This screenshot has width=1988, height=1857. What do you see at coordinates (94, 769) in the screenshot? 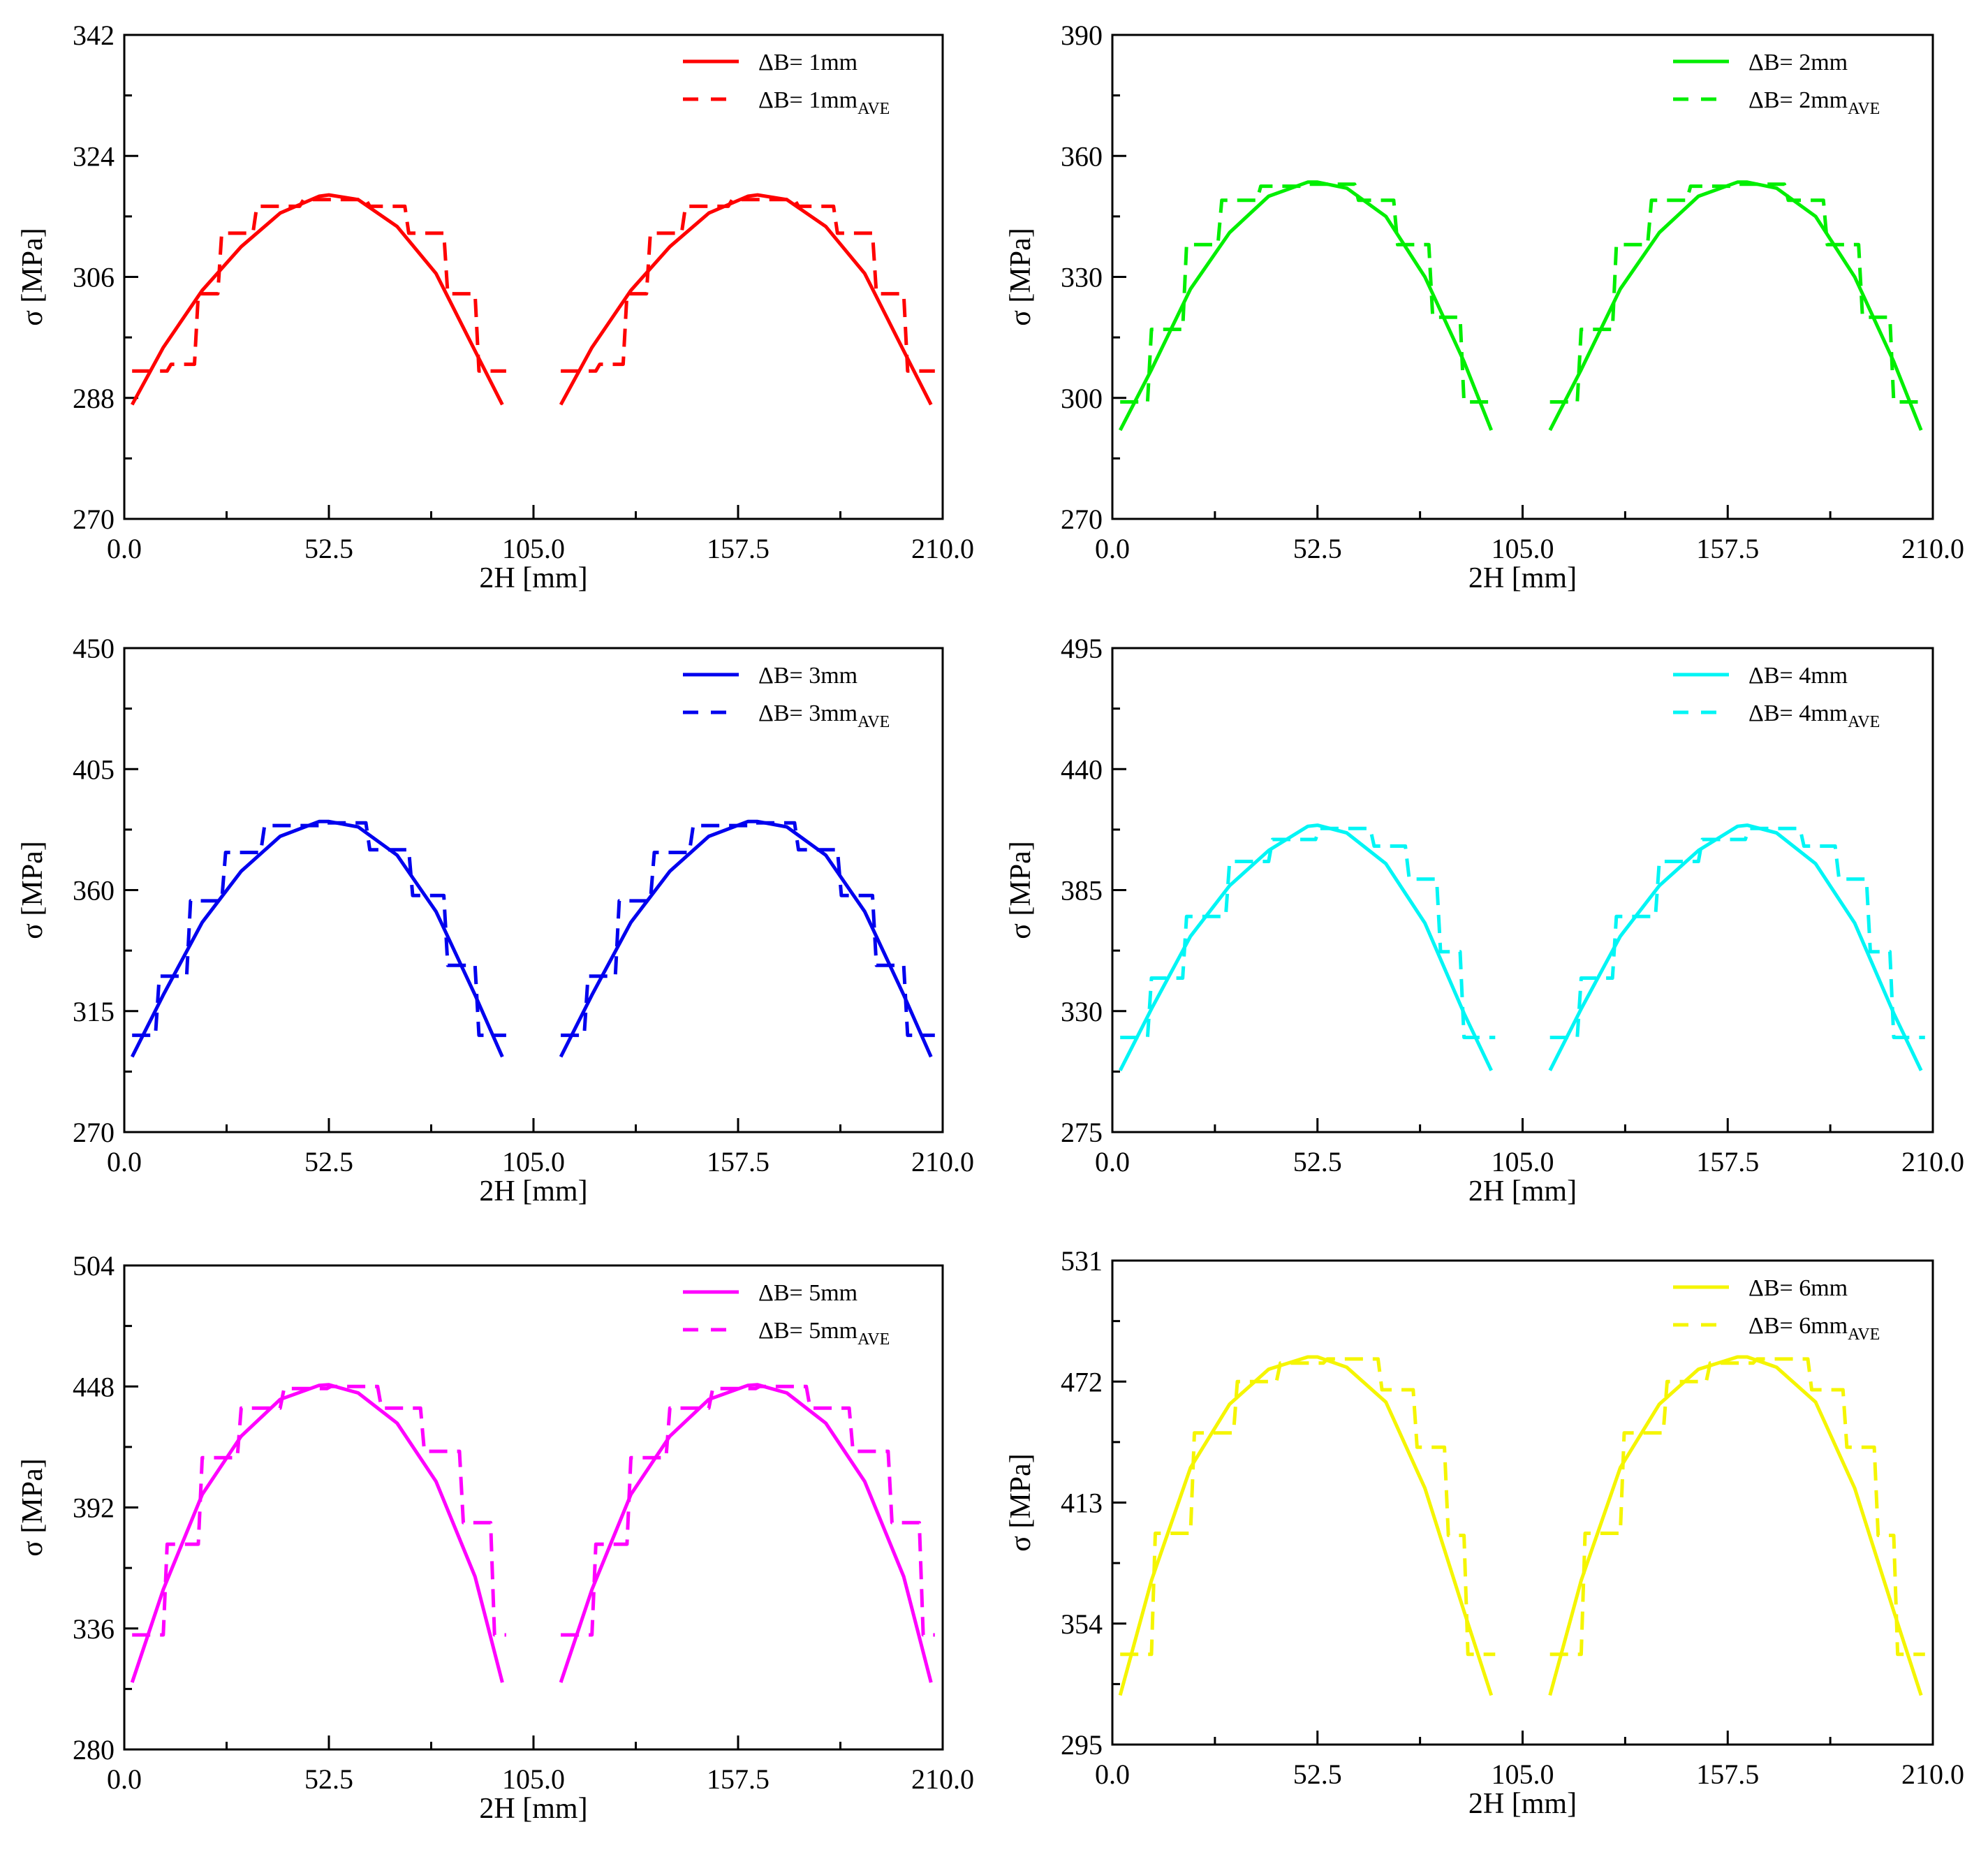
I see `y-tick-label: 405` at bounding box center [94, 769].